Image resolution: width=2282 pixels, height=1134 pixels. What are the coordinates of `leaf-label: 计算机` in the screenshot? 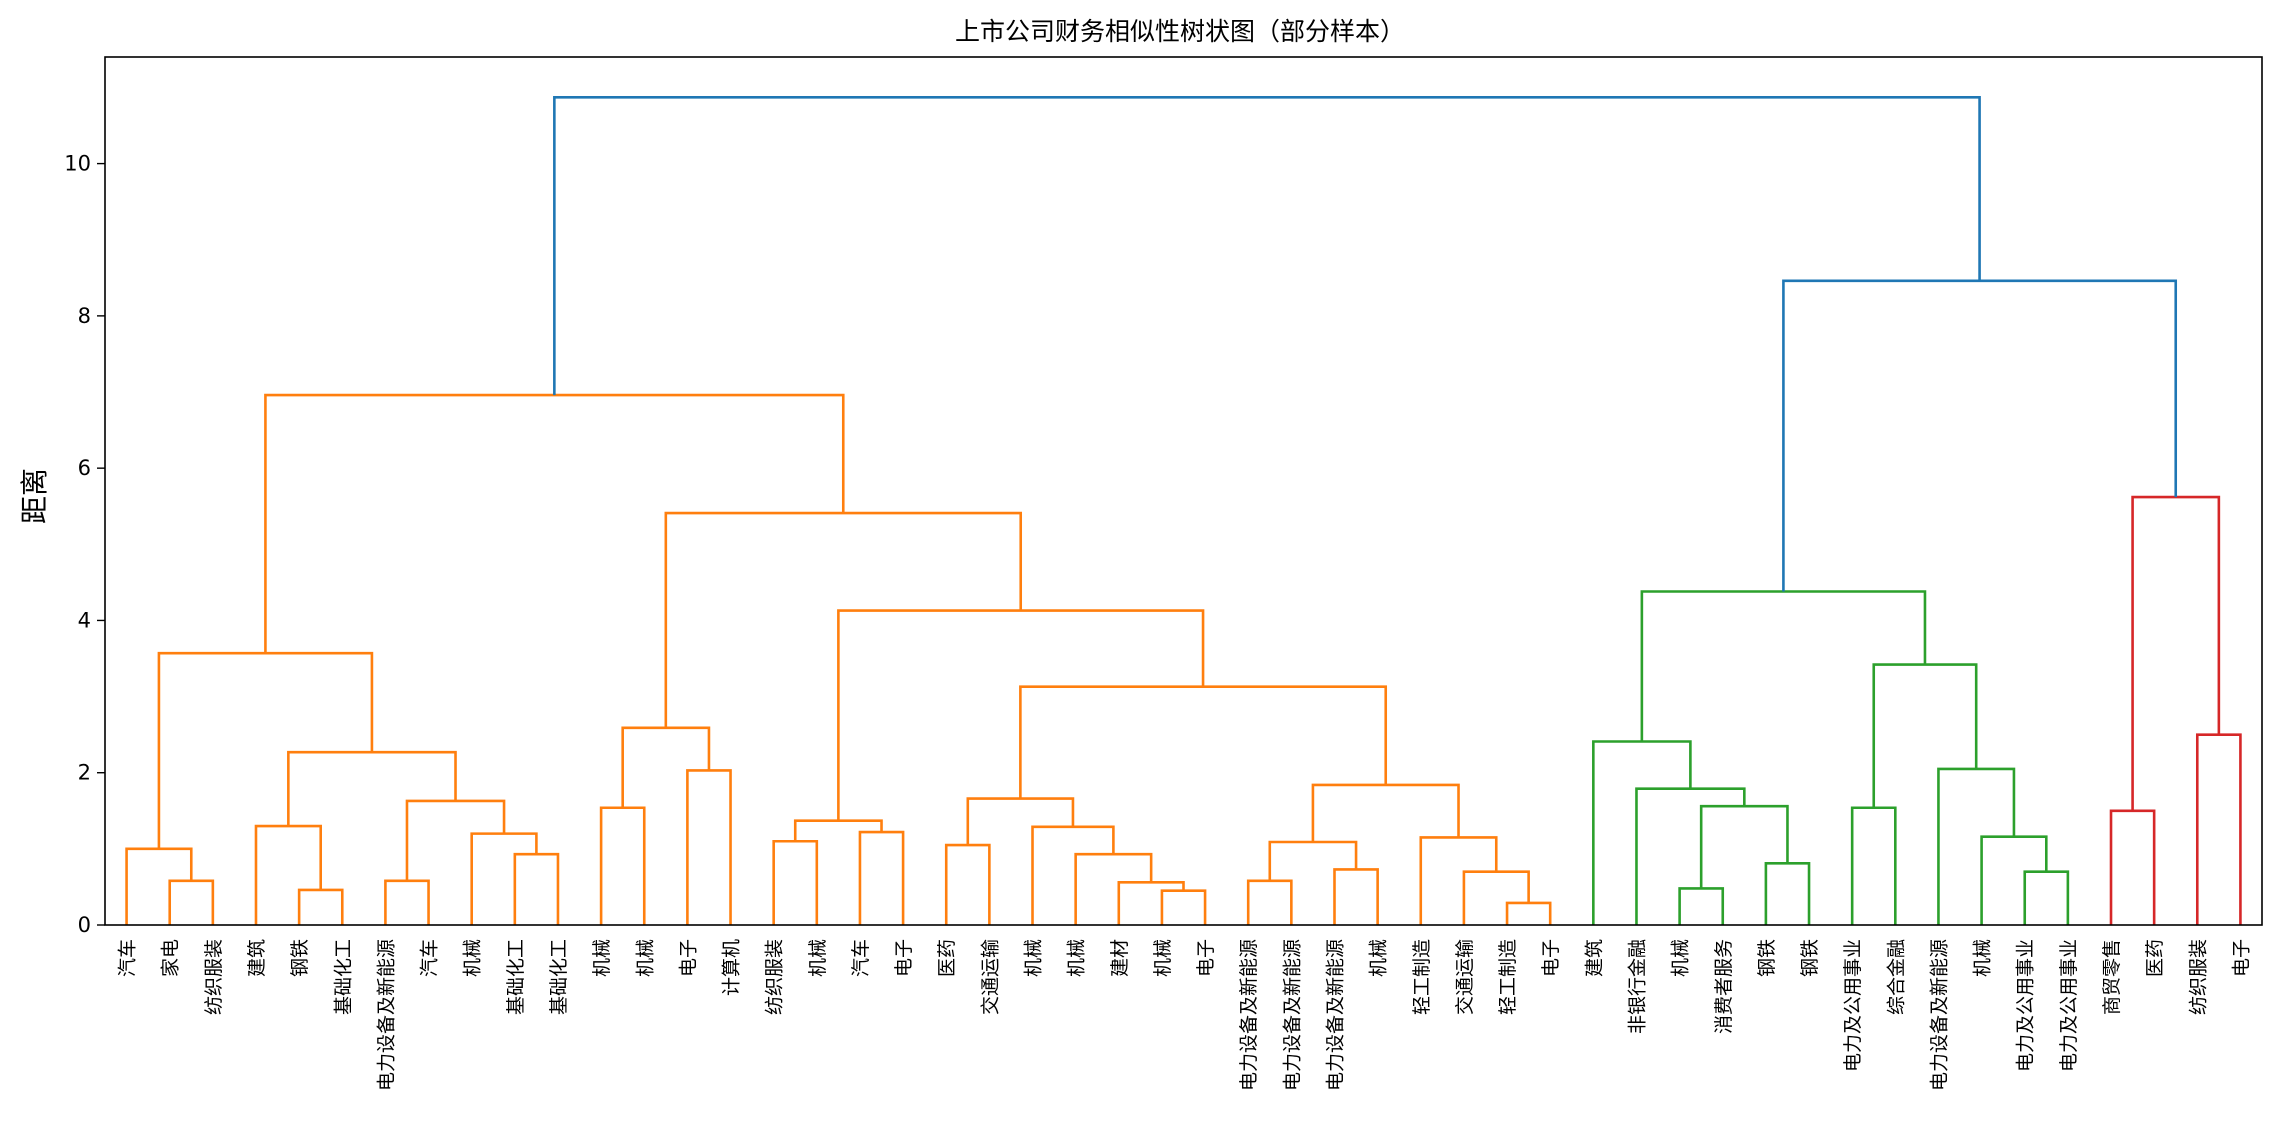 It's located at (732, 967).